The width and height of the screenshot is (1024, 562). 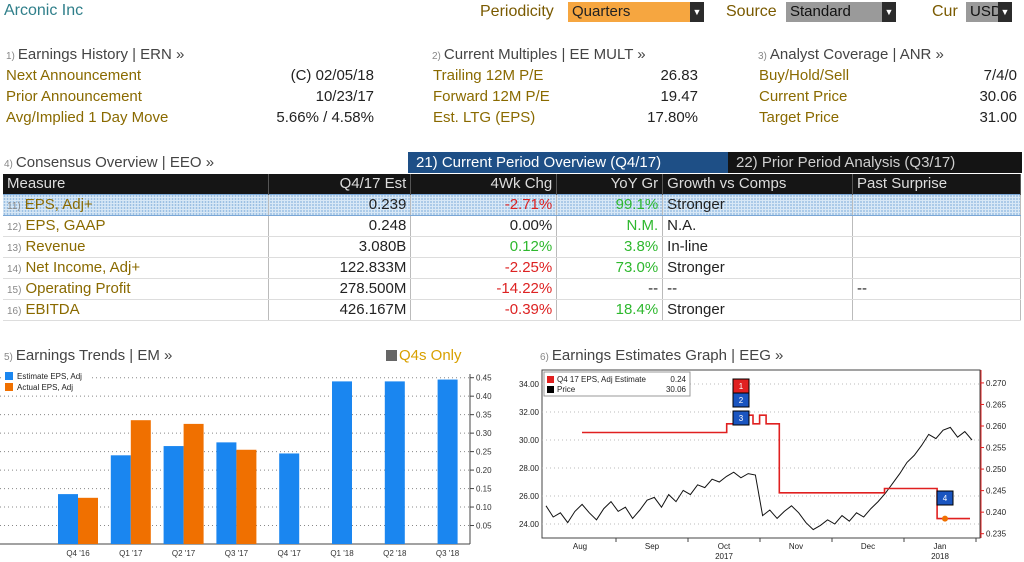 What do you see at coordinates (678, 379) in the screenshot?
I see `legend-value: 0.24` at bounding box center [678, 379].